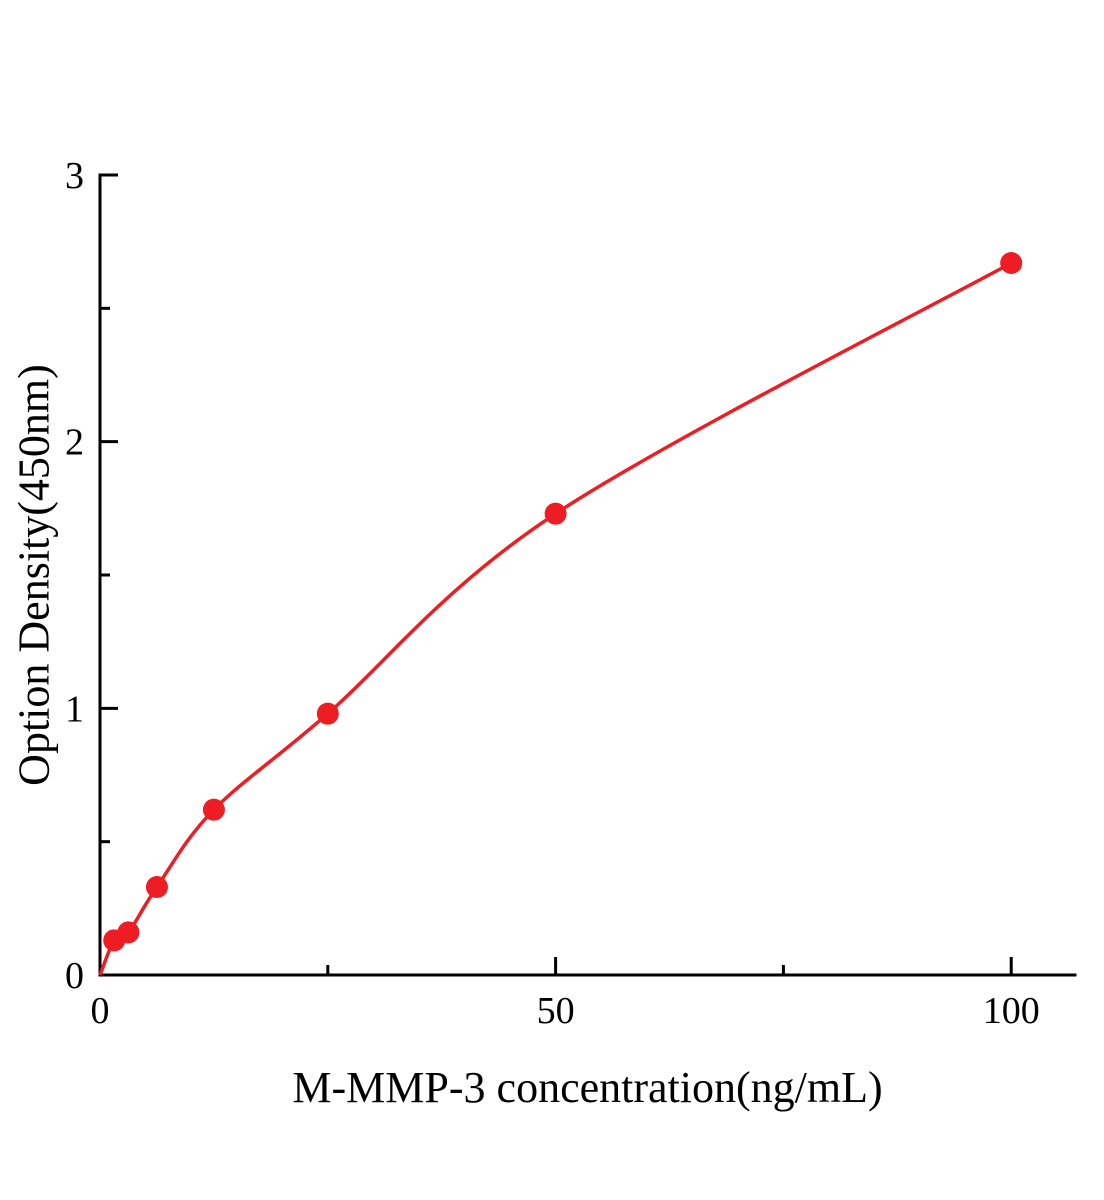 This screenshot has height=1200, width=1104. I want to click on y-tick-label: 3, so click(74, 176).